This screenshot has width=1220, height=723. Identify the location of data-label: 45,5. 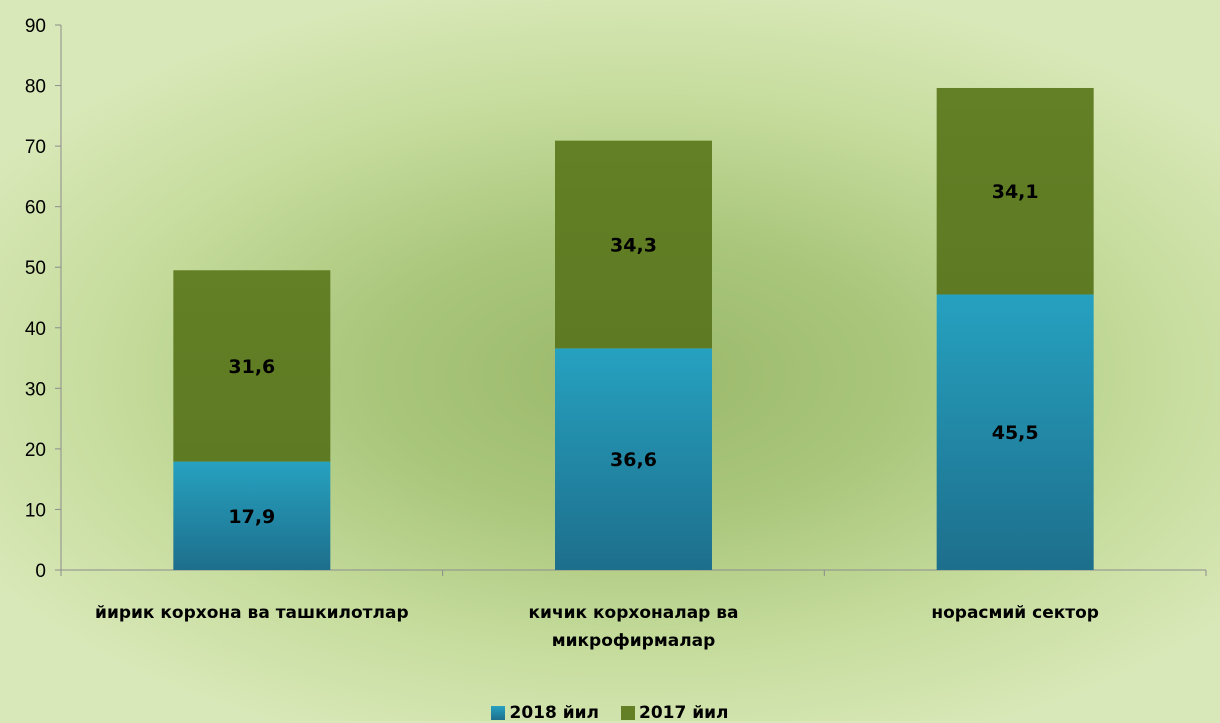
(1015, 433).